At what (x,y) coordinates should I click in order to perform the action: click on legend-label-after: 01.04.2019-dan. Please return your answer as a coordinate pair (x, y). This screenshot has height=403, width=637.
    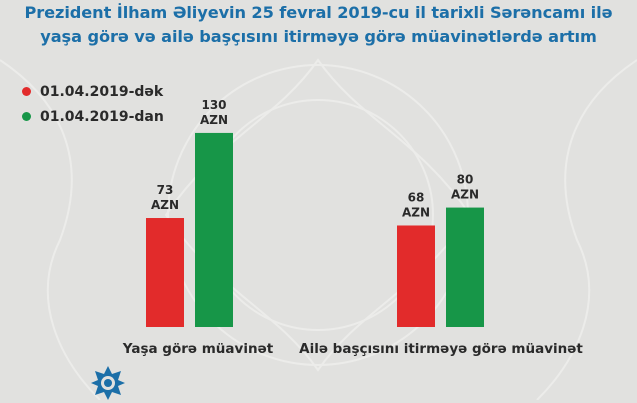
    Looking at the image, I should click on (102, 116).